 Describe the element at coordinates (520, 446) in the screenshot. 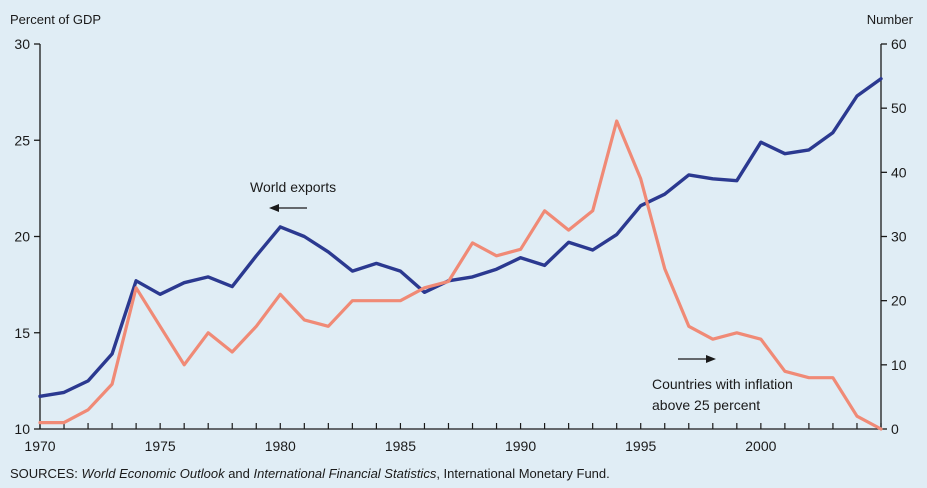

I see `x-tick-label: 1990` at that location.